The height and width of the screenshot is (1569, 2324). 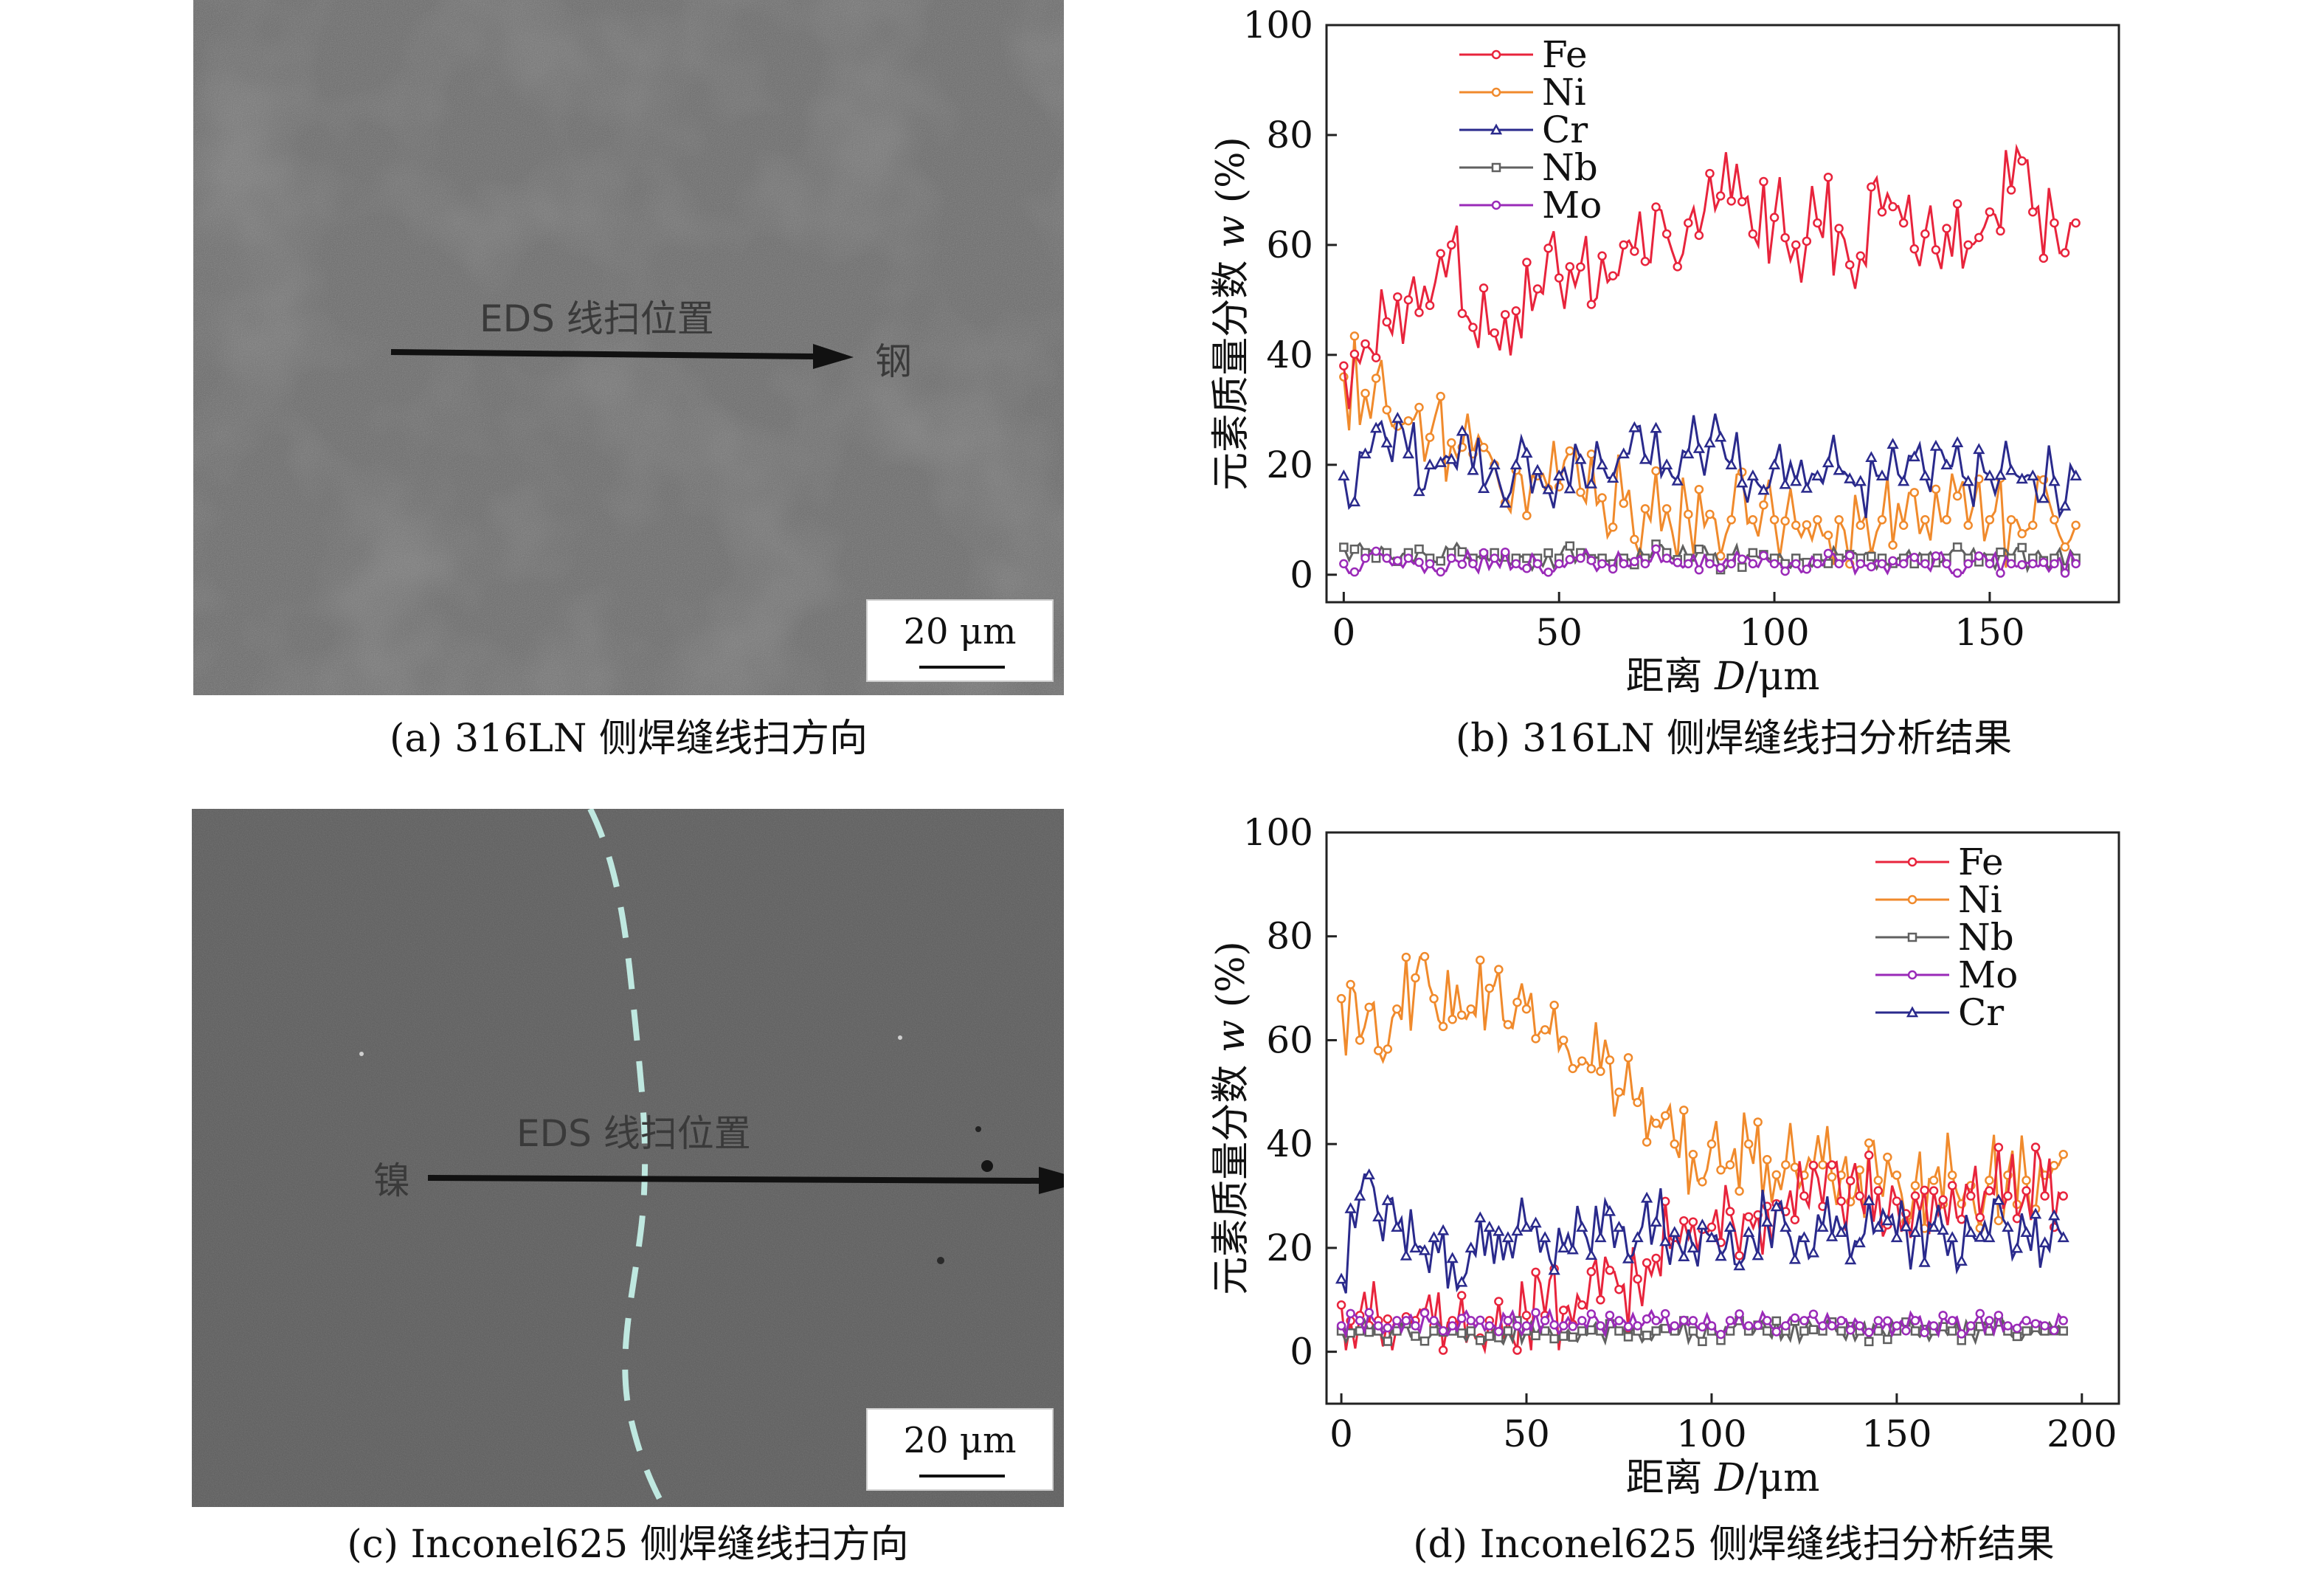 I want to click on legend-label-ni: Ni, so click(x=1564, y=92).